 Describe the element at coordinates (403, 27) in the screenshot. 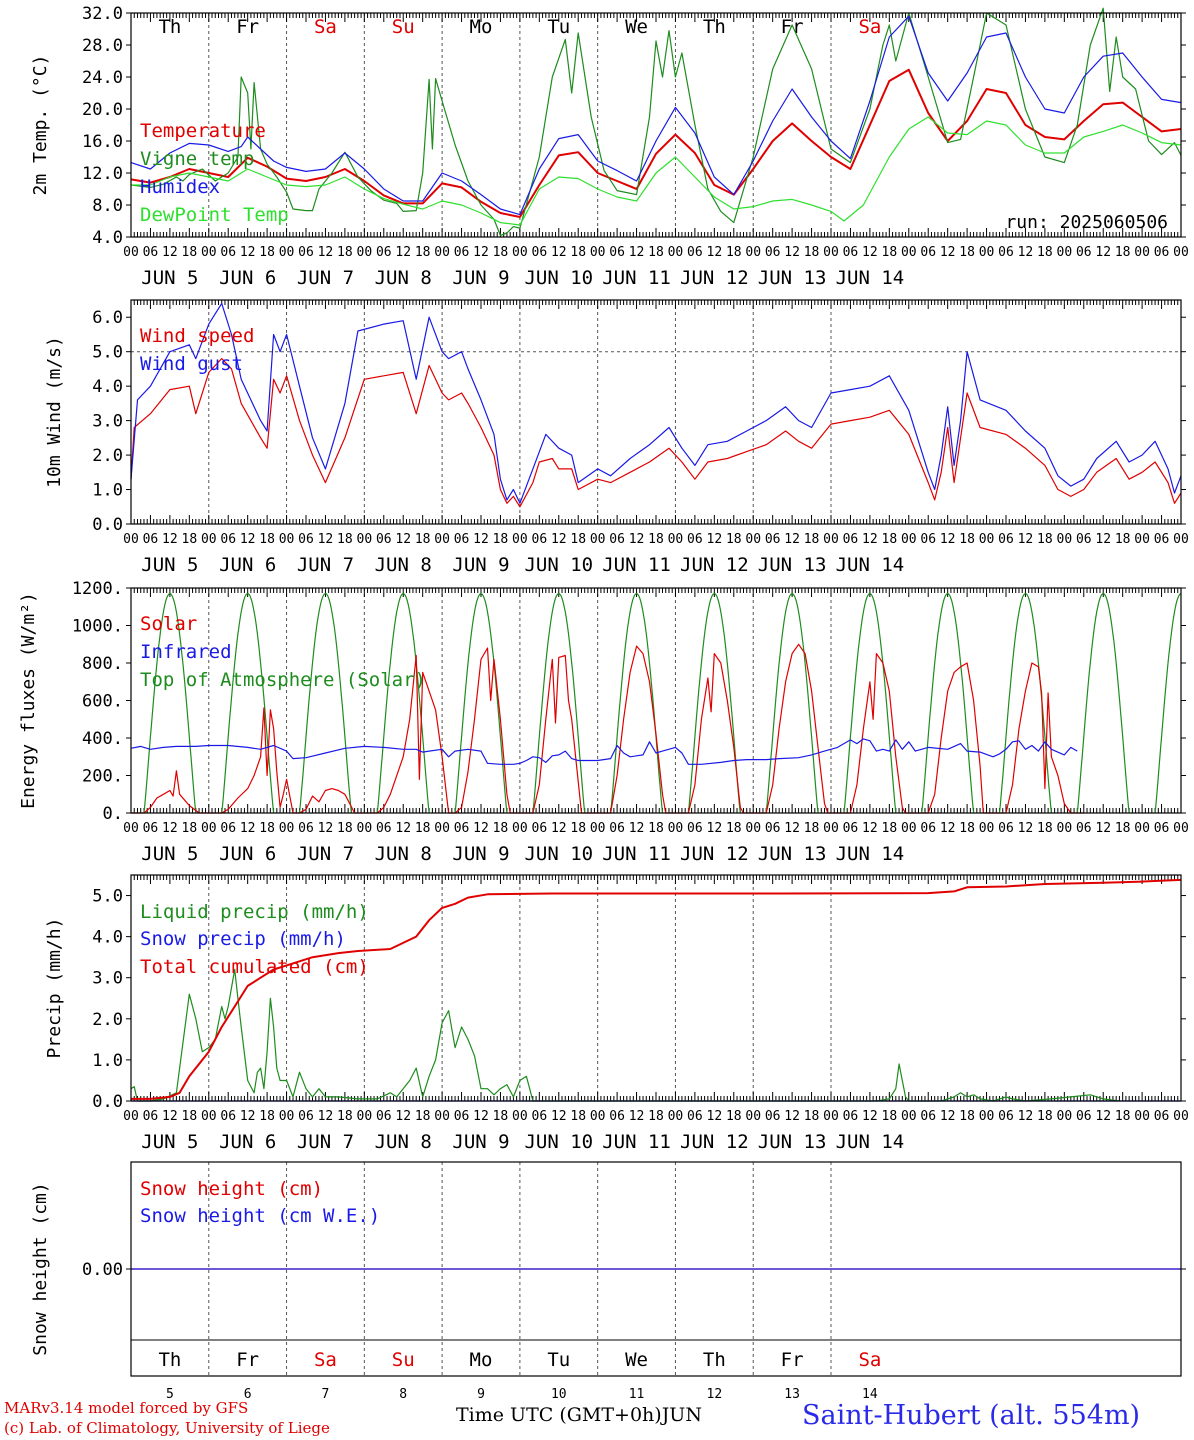

I see `weekday-label: Su` at that location.